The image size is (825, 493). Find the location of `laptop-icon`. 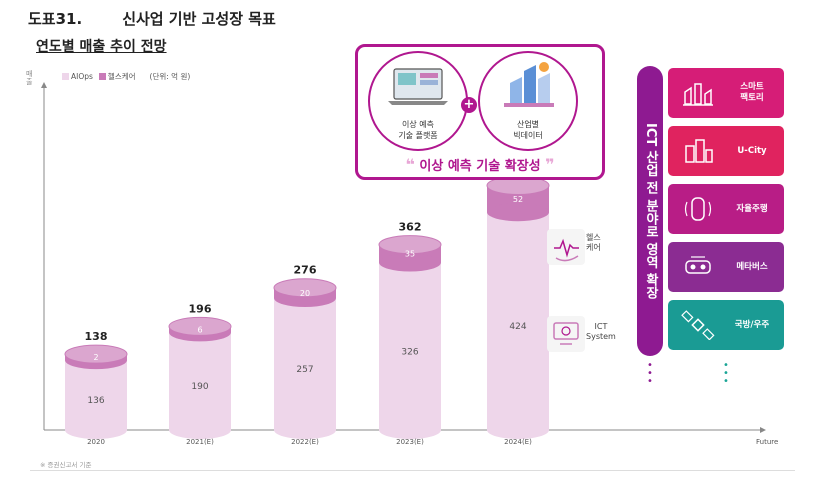

laptop-icon is located at coordinates (418, 86).